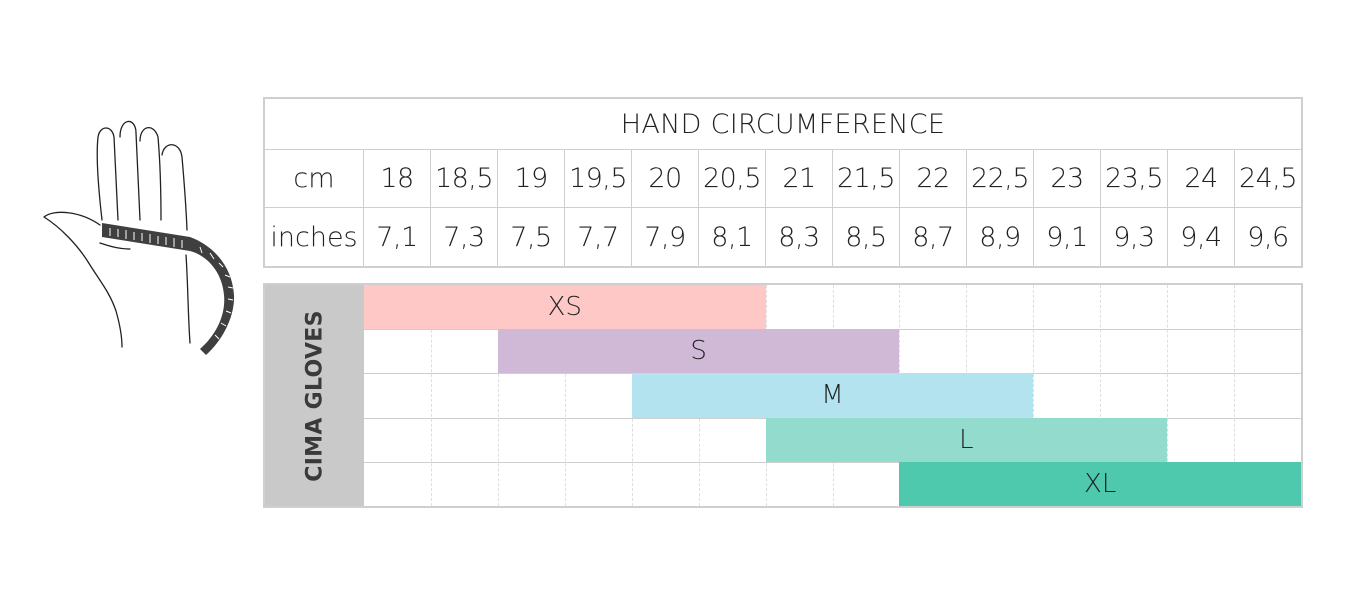 Image resolution: width=1369 pixels, height=606 pixels. Describe the element at coordinates (665, 178) in the screenshot. I see `cm-cell: 20` at that location.